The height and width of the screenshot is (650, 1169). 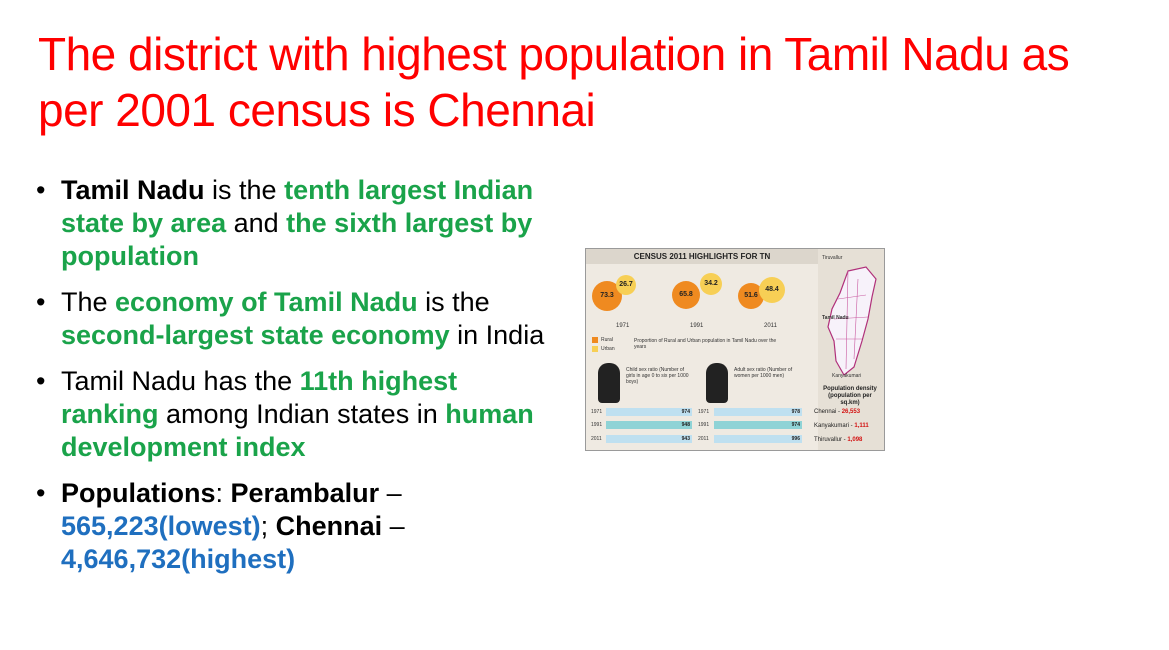 What do you see at coordinates (832, 426) in the screenshot?
I see `density-name: Kanyakumari` at bounding box center [832, 426].